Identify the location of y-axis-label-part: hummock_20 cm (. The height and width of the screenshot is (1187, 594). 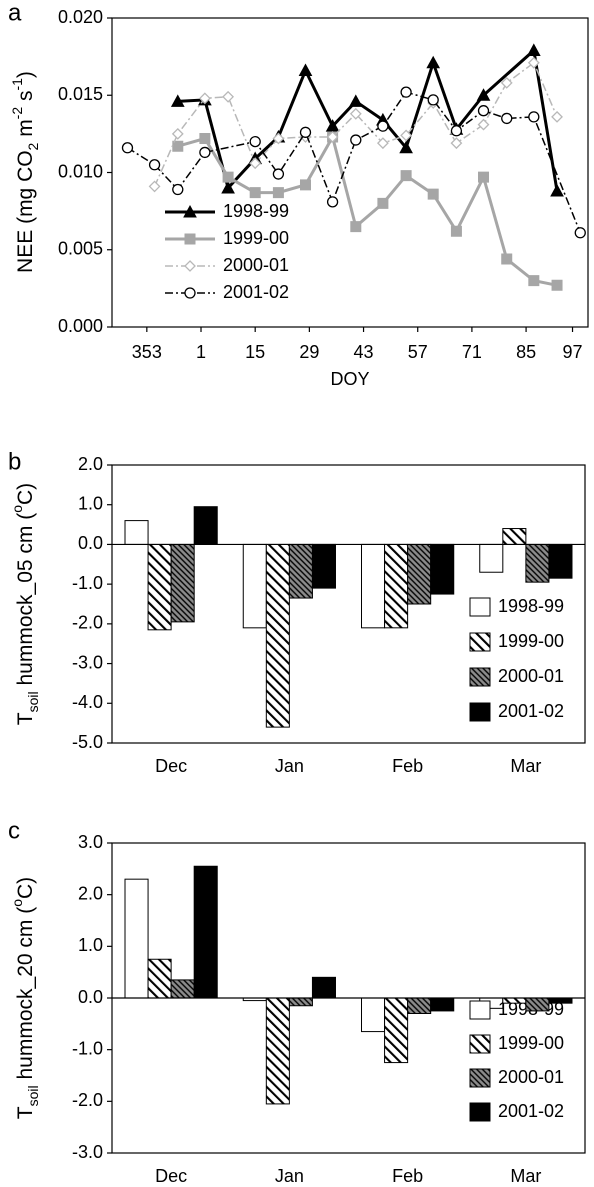
(25, 996).